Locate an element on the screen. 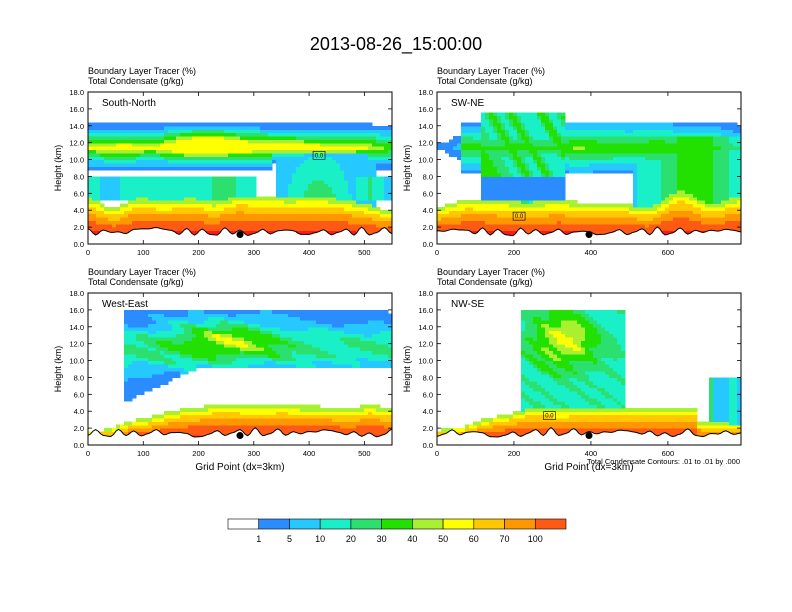 The width and height of the screenshot is (792, 612). colorbar-label: 5 is located at coordinates (289, 539).